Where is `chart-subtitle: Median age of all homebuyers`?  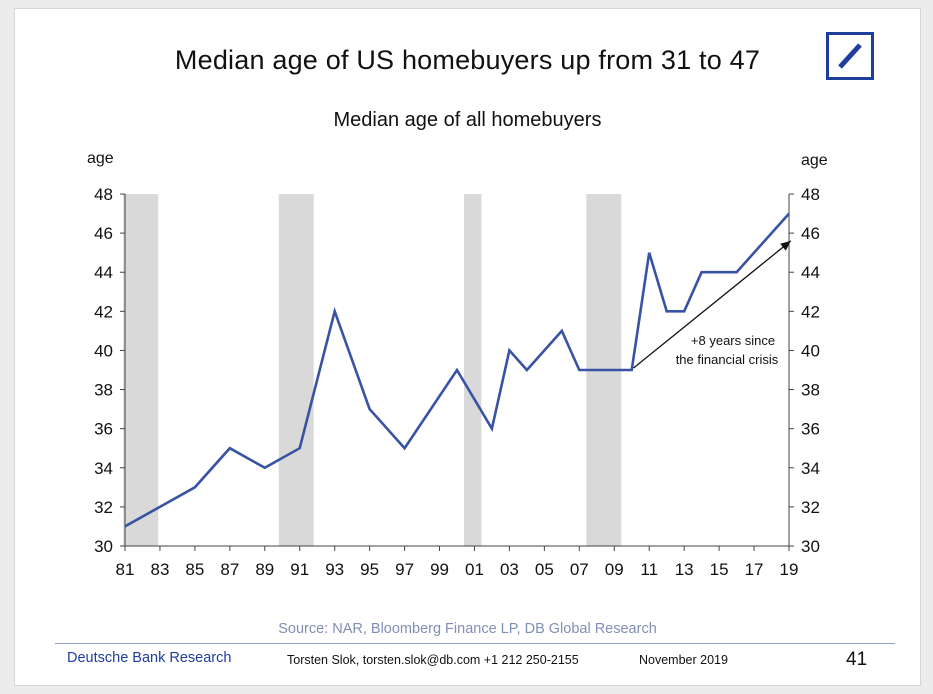 chart-subtitle: Median age of all homebuyers is located at coordinates (467, 120).